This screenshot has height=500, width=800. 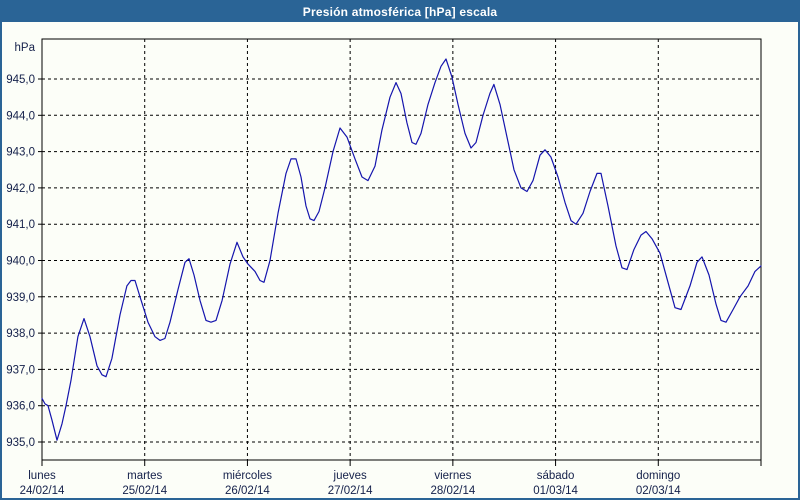 I want to click on title-bar: Presión atmosférica [hPa] escala, so click(x=400, y=12).